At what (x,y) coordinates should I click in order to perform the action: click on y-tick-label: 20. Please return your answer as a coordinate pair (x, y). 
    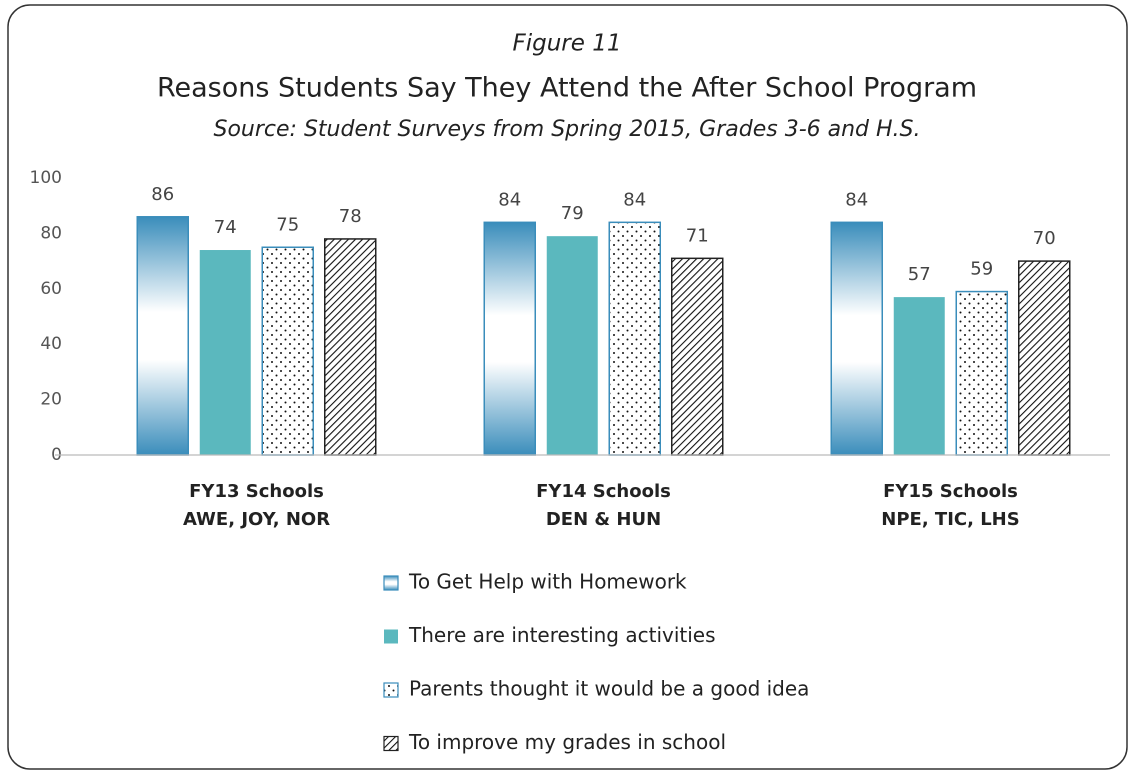
    Looking at the image, I should click on (51, 400).